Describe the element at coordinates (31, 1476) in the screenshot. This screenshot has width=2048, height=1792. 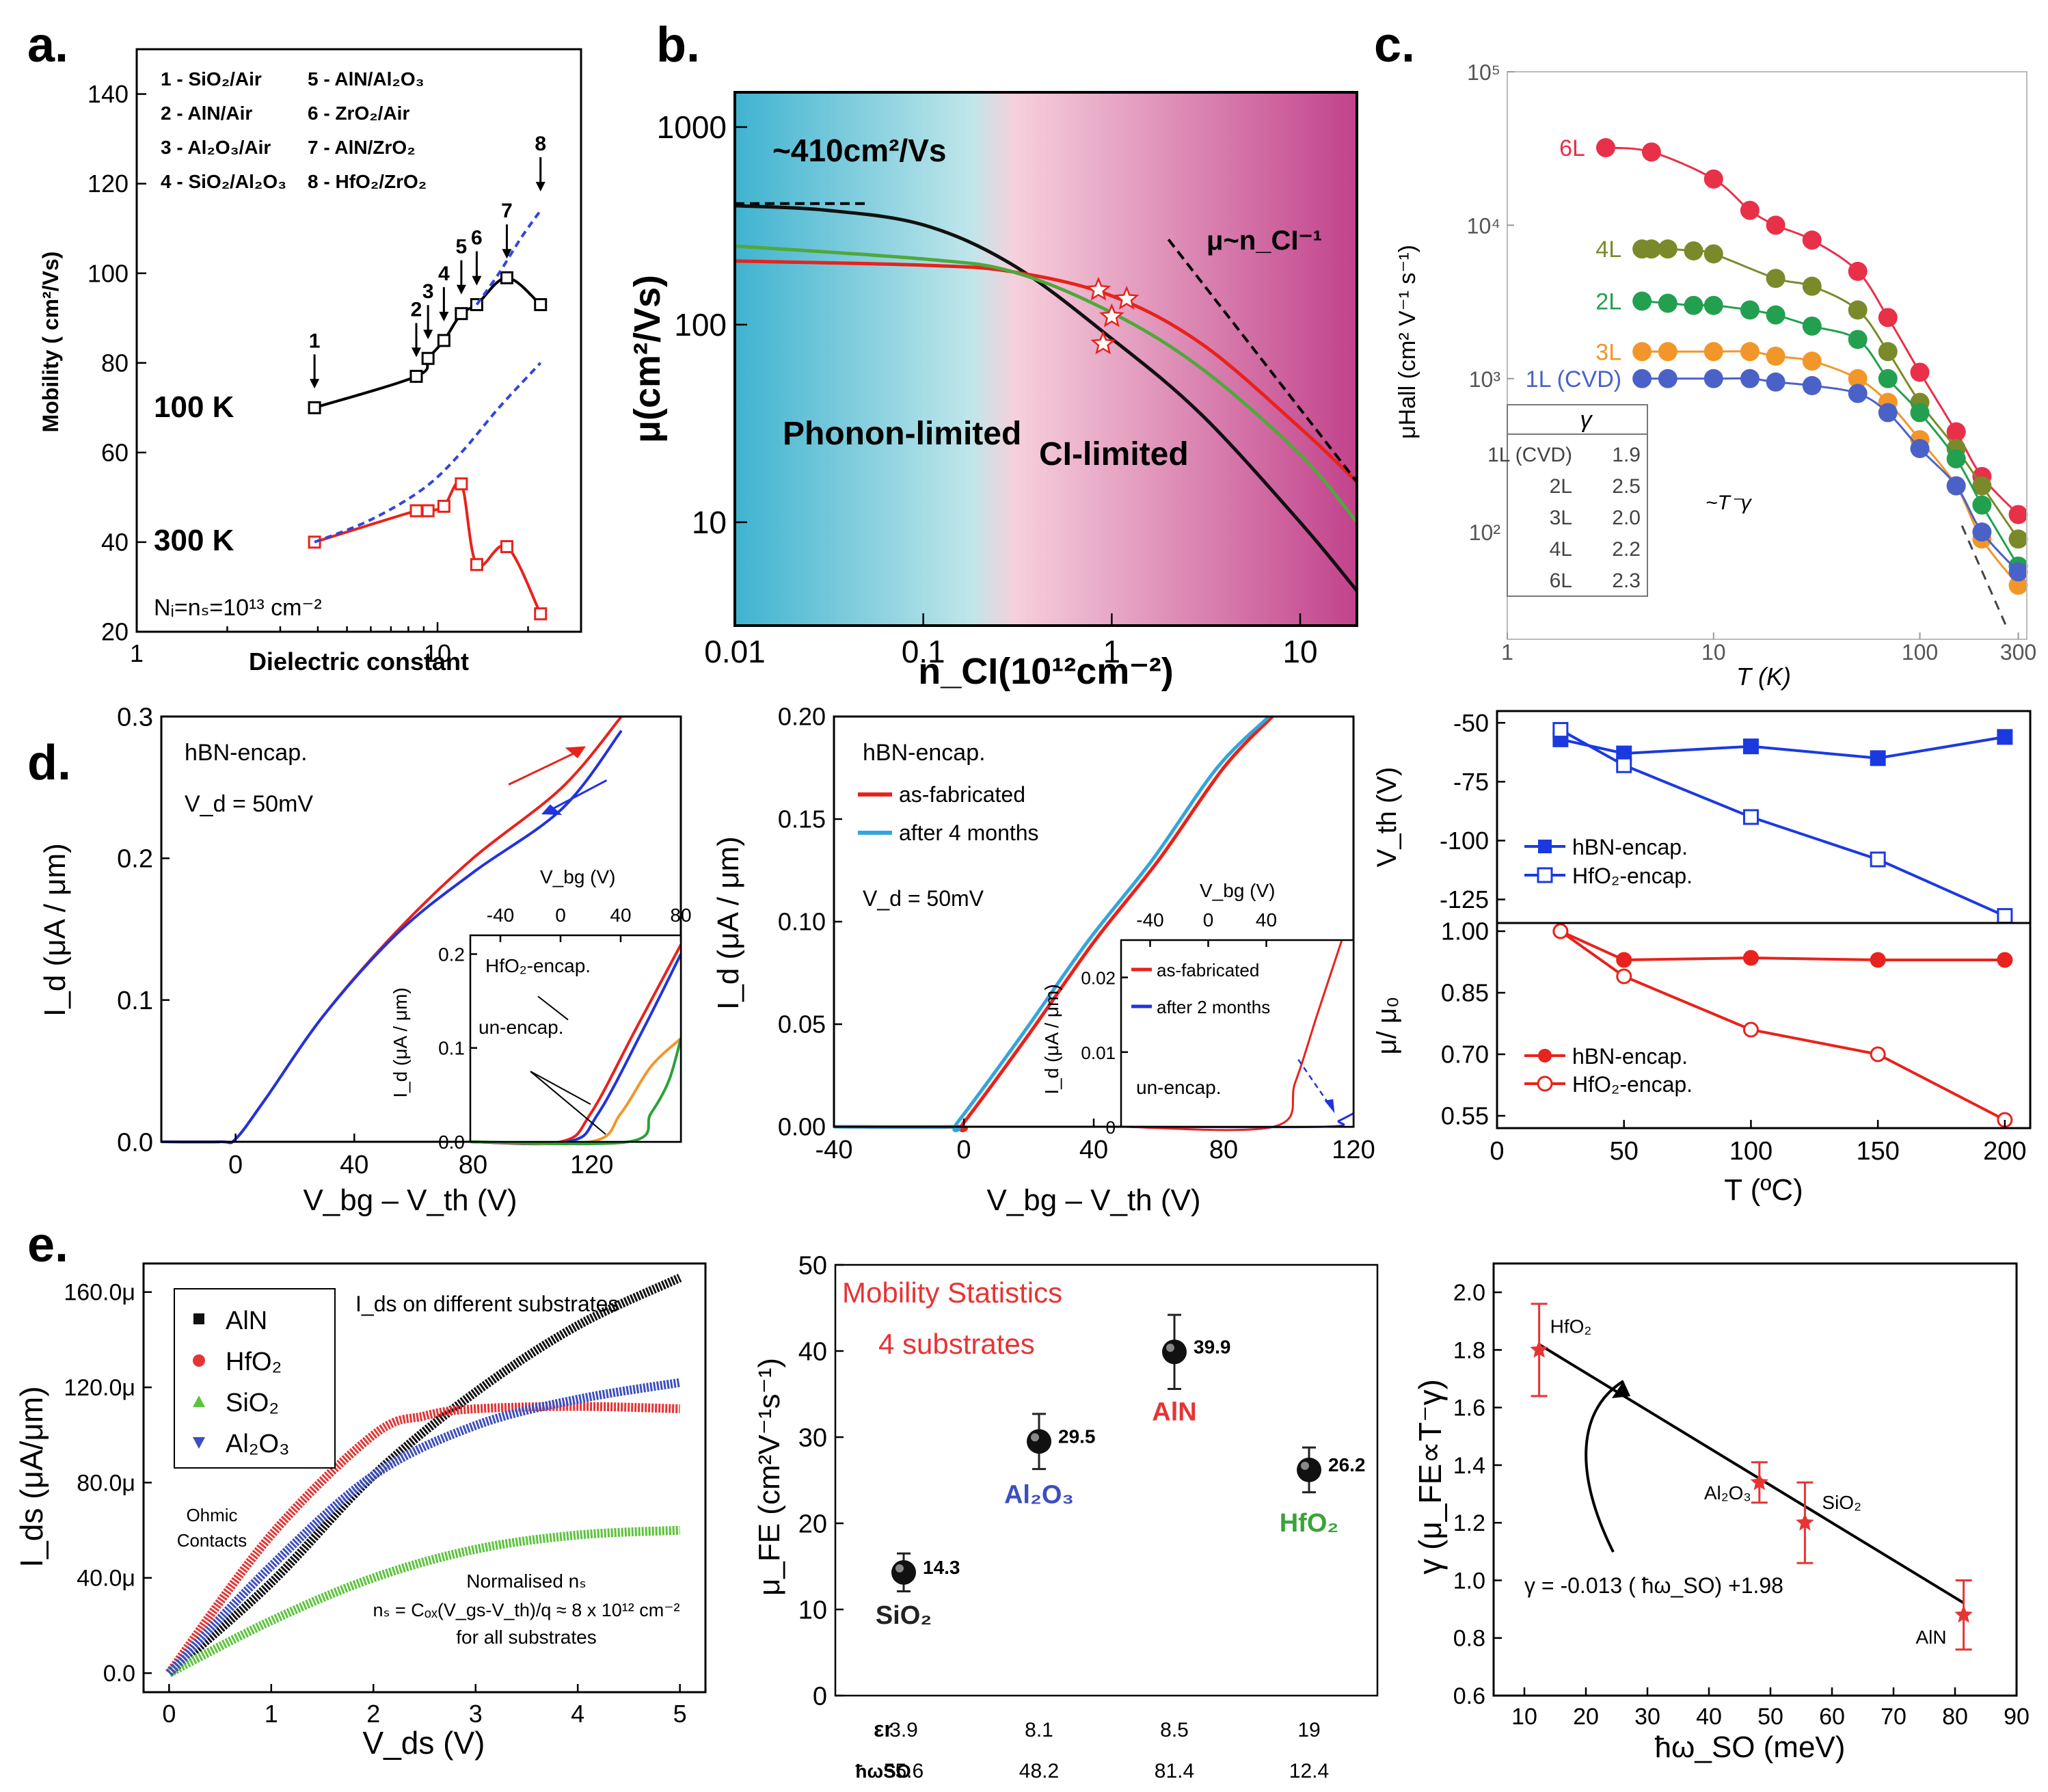
I see `y-axis-label-e1: I_ds (μA/μm)` at that location.